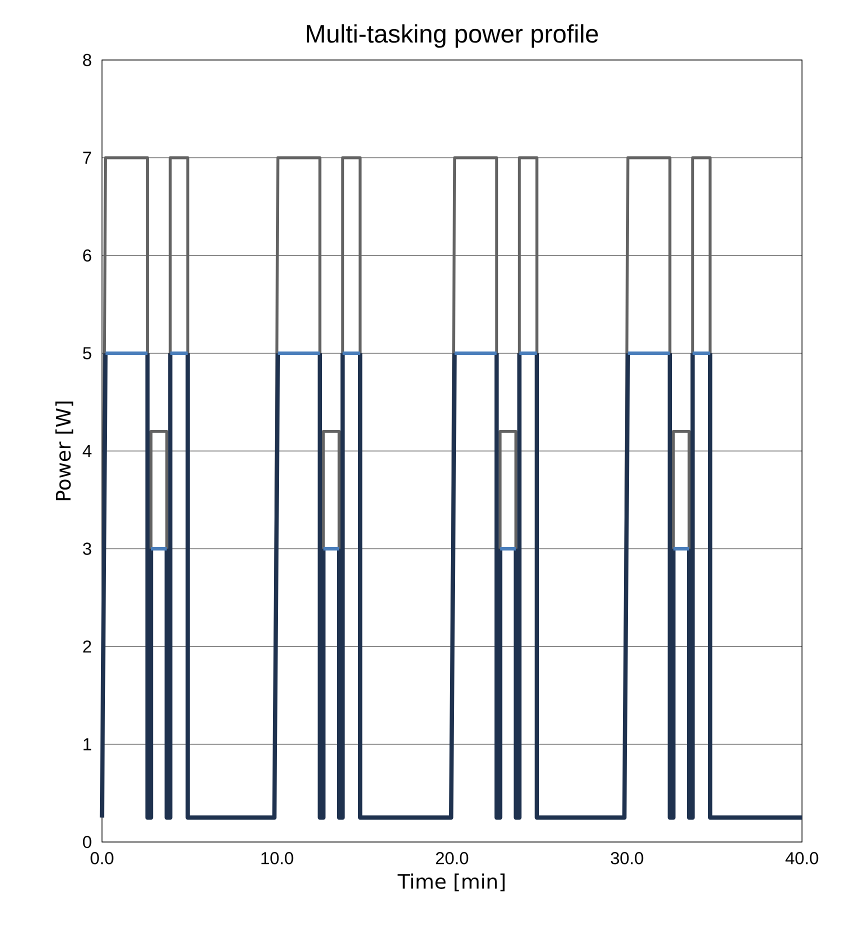 Image resolution: width=846 pixels, height=940 pixels. What do you see at coordinates (452, 858) in the screenshot?
I see `x-tick-label: 20.0` at bounding box center [452, 858].